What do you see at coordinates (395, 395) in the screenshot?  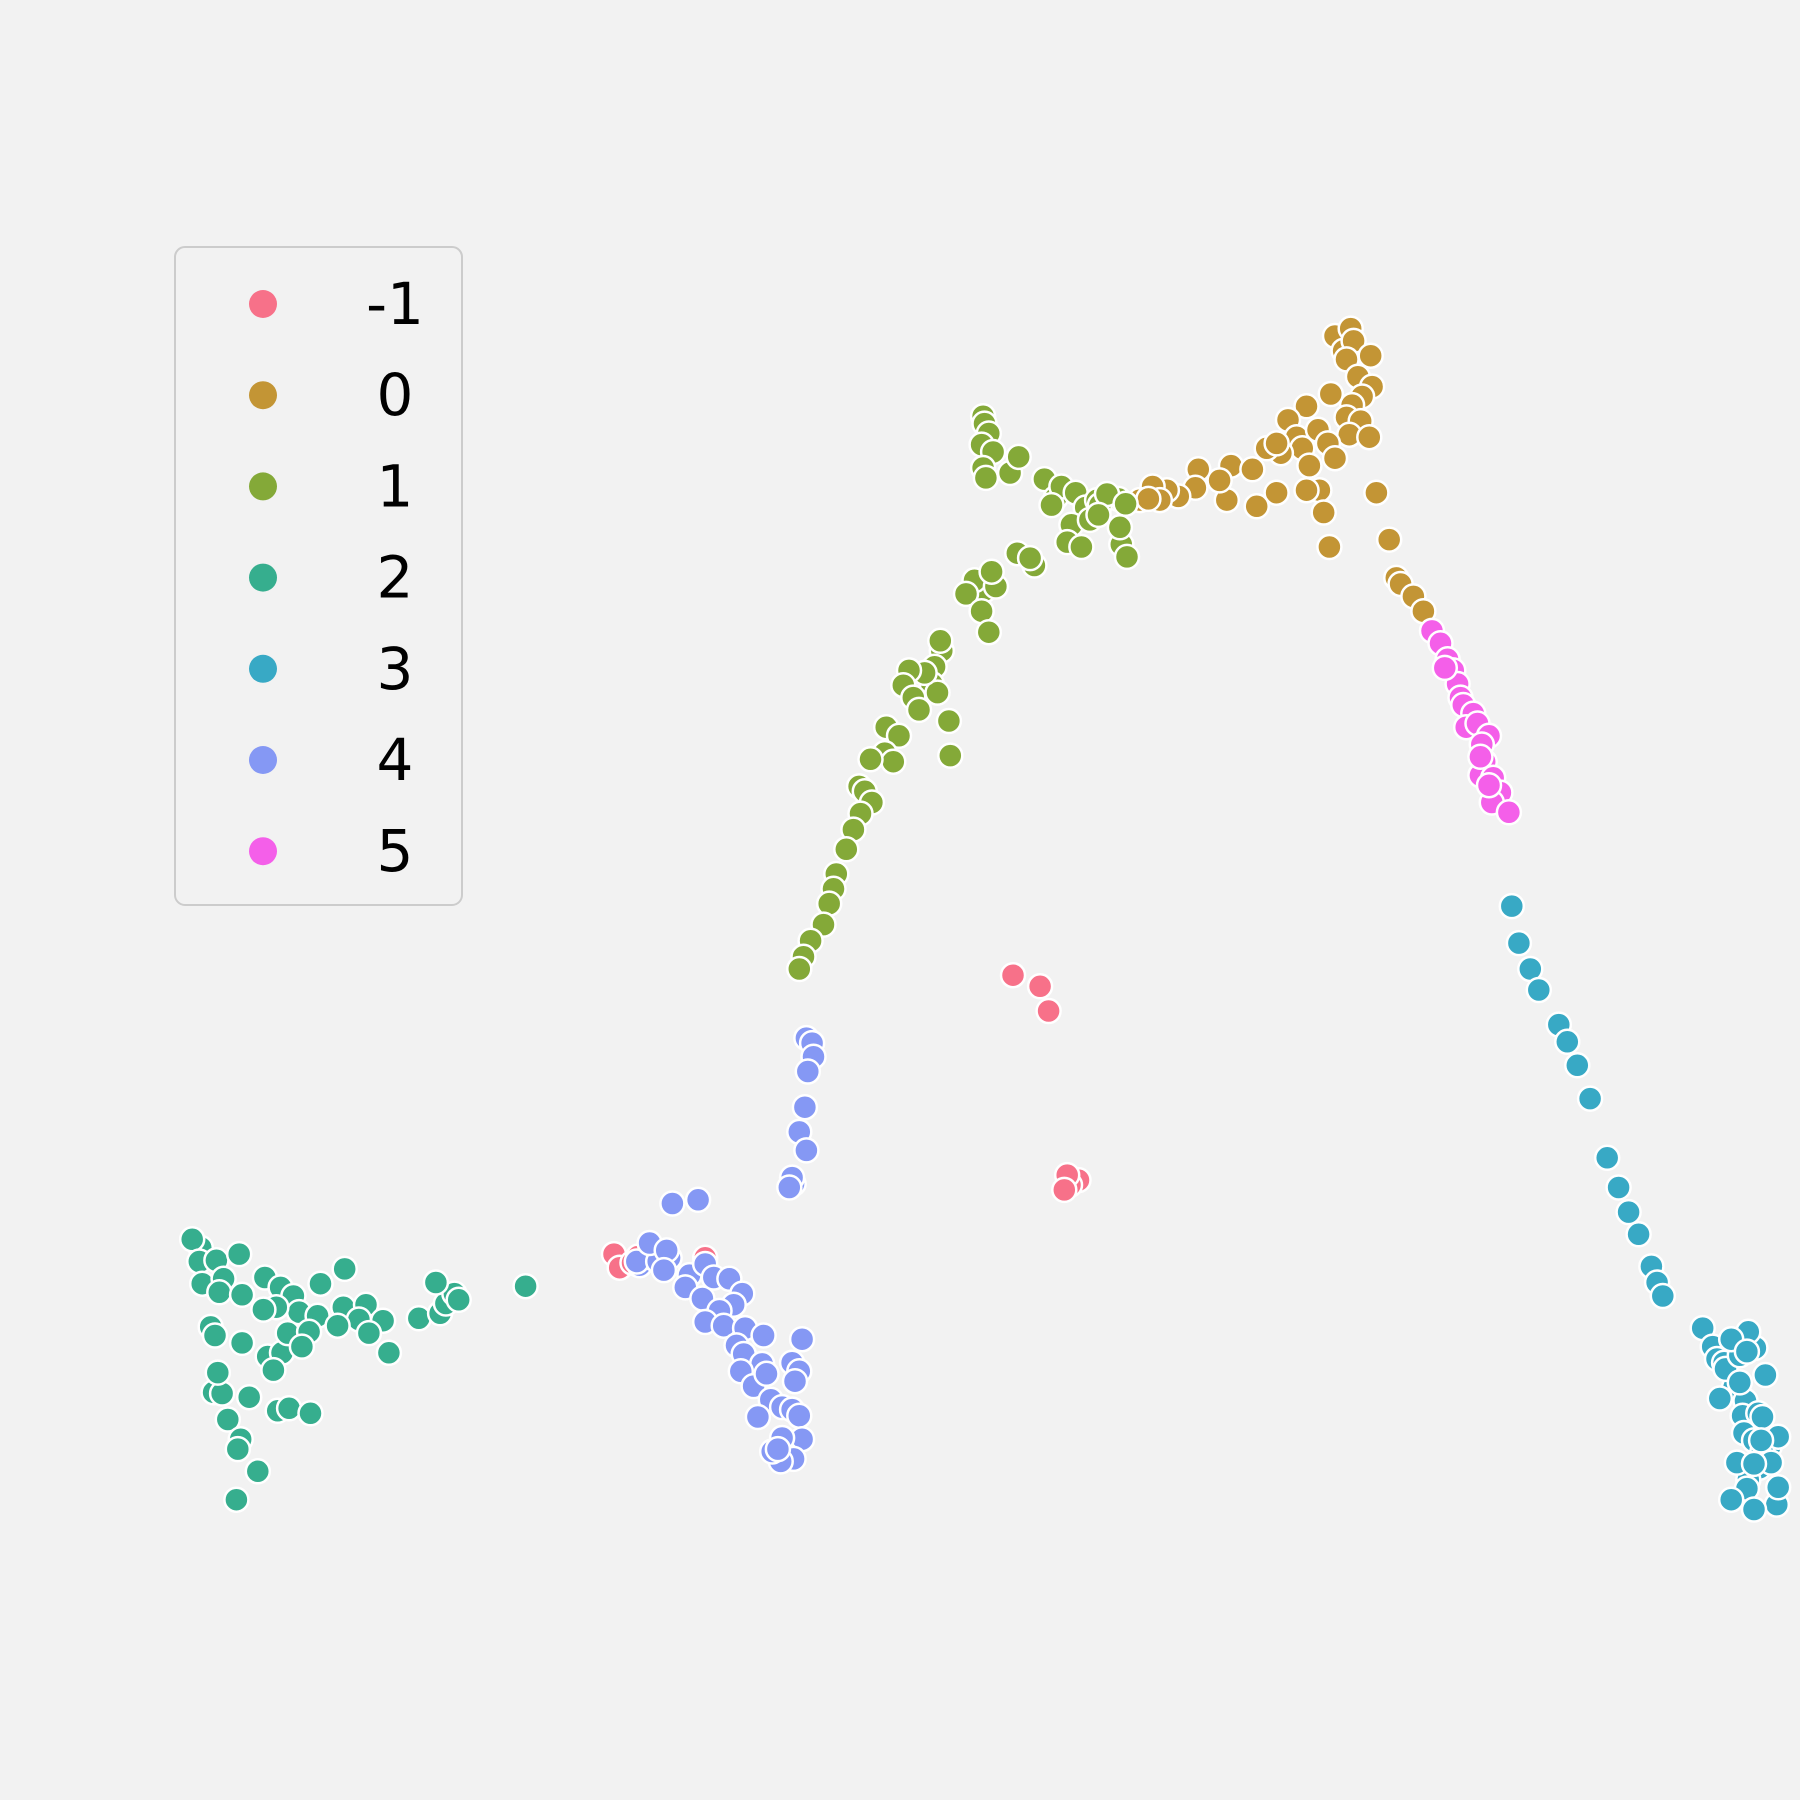 I see `legend-label-0: 0` at bounding box center [395, 395].